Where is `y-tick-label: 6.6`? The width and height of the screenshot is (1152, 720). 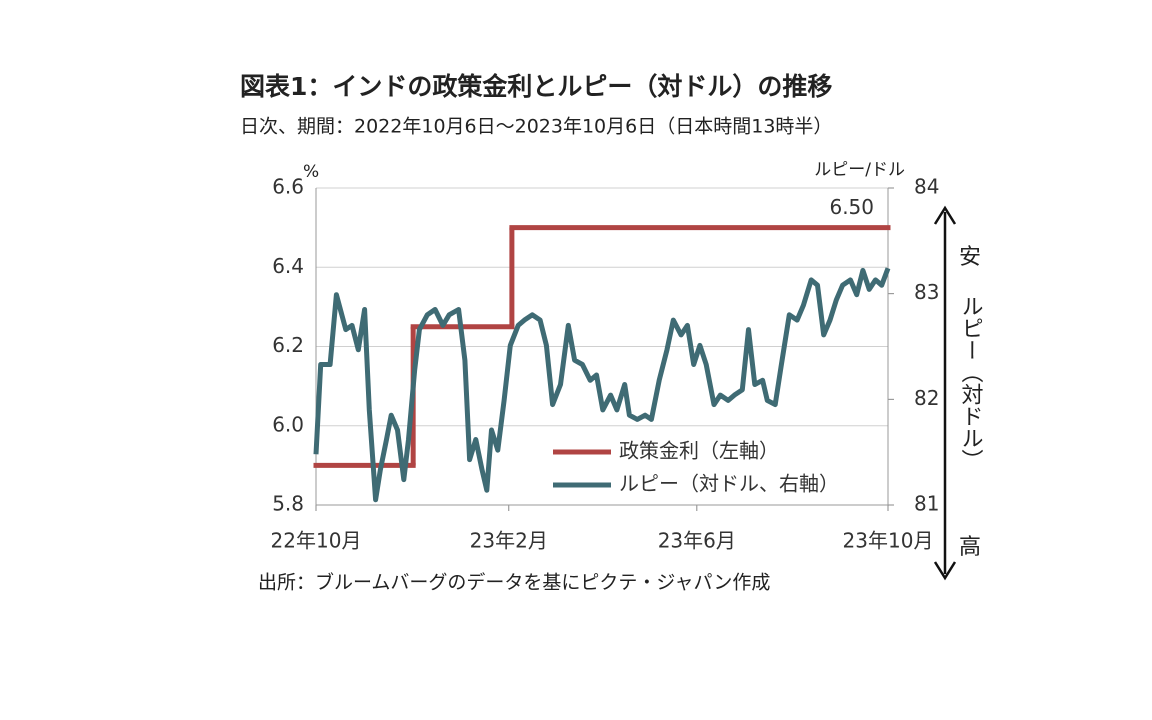
y-tick-label: 6.6 is located at coordinates (288, 187).